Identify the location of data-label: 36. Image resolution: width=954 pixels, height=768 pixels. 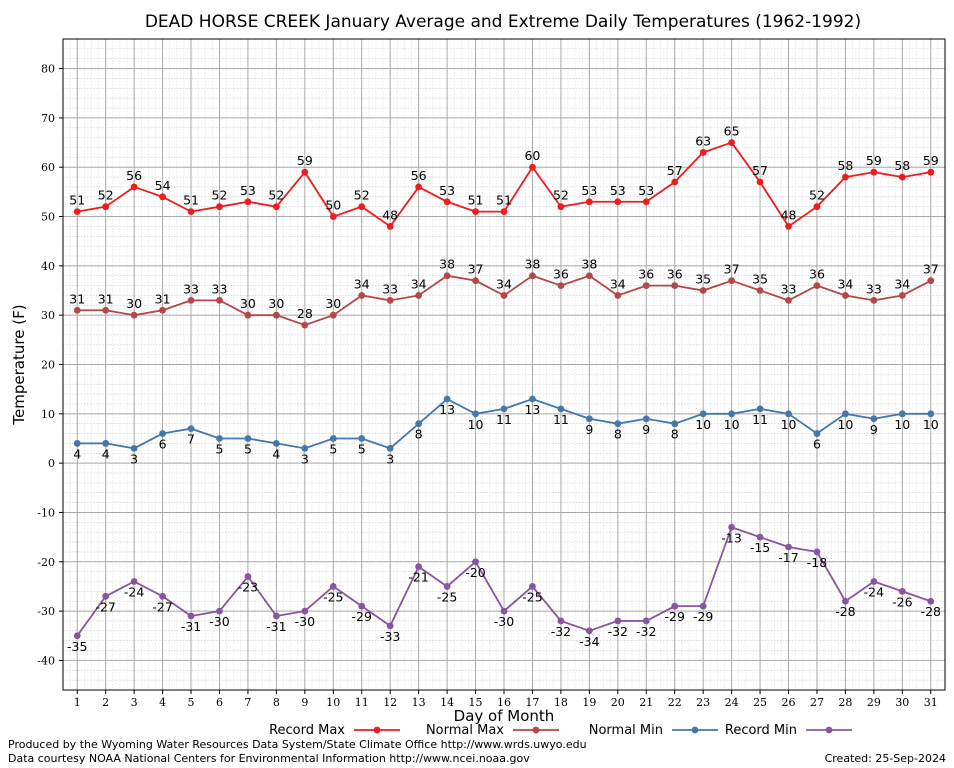
(675, 274).